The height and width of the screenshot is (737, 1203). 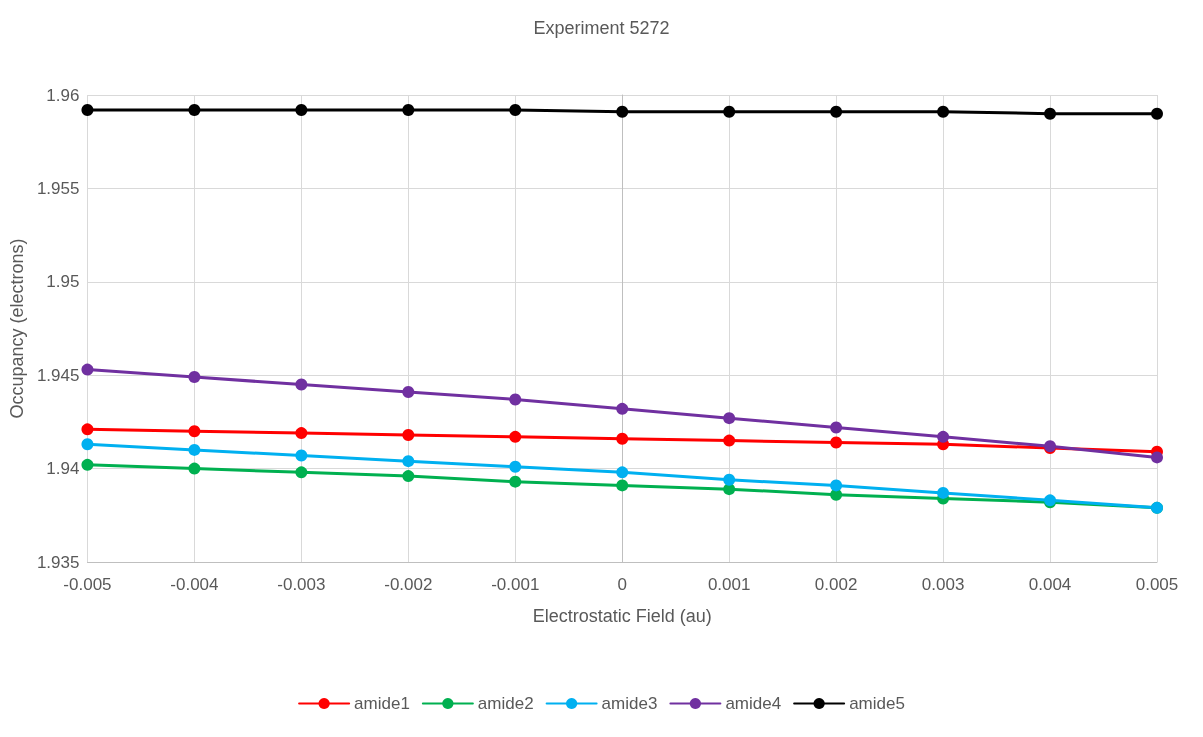 I want to click on x-axis-title: Electrostatic Field (au), so click(x=622, y=616).